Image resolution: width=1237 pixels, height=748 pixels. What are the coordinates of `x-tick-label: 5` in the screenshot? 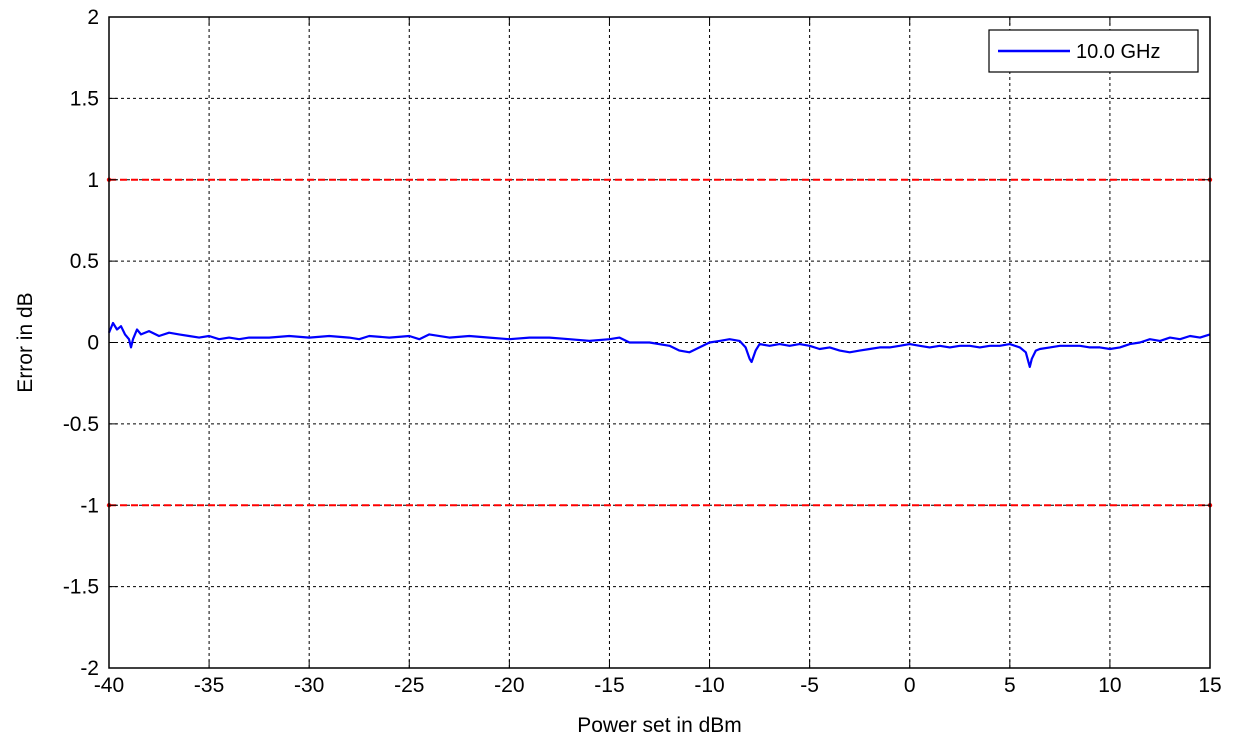 It's located at (1010, 685).